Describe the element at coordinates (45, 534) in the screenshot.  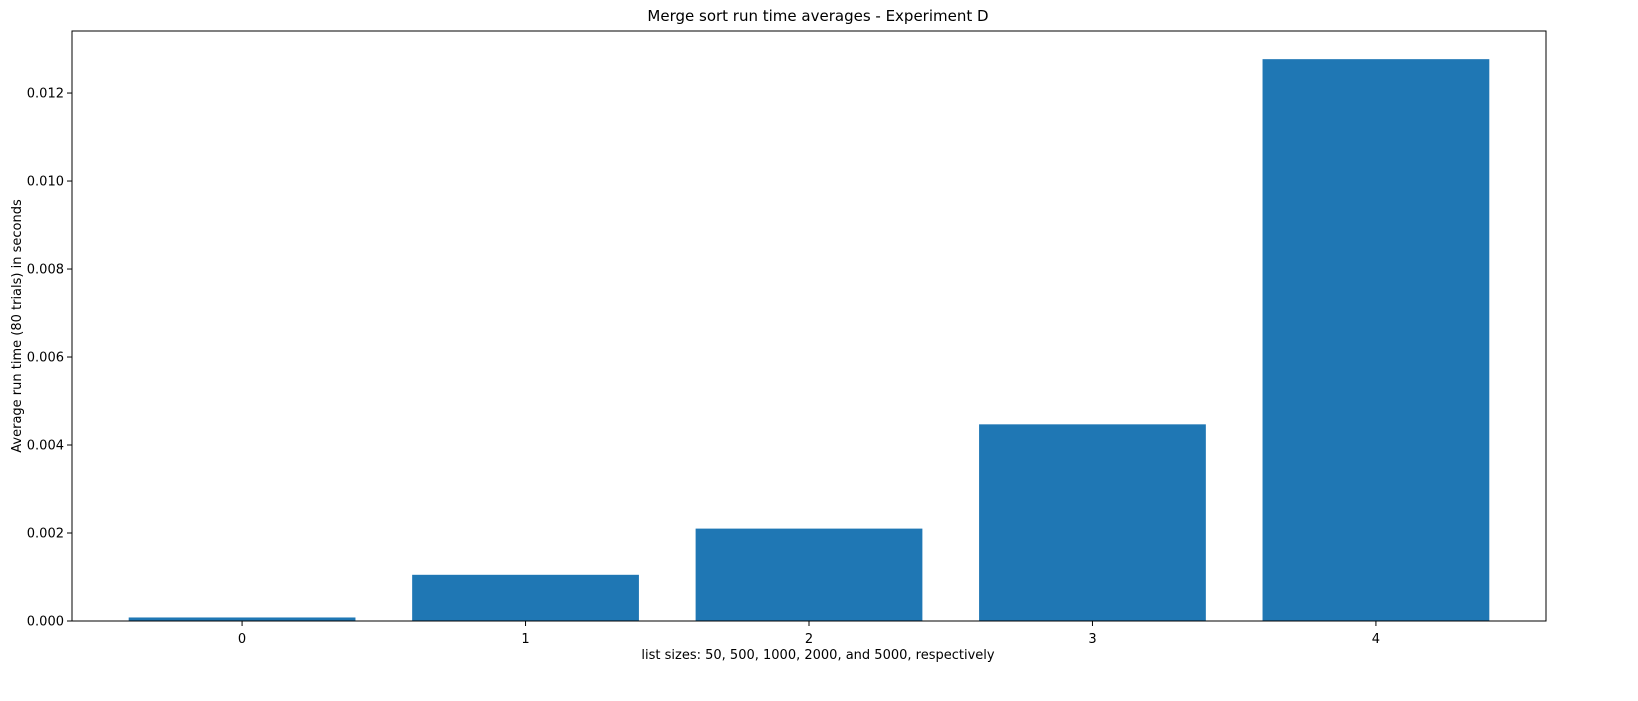
I see `y-tick-label: 0.002` at that location.